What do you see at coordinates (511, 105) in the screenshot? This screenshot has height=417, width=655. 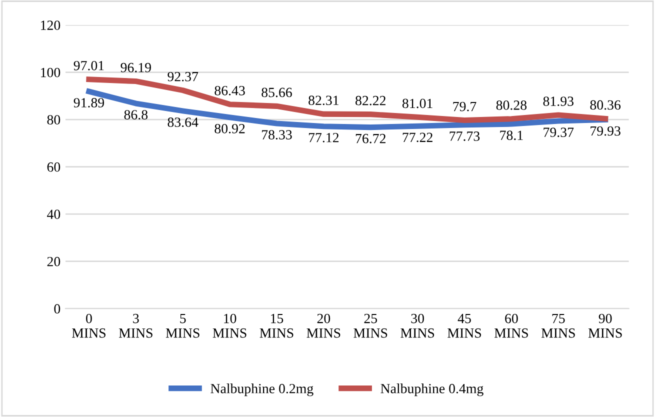 I see `data-label: 80.28` at bounding box center [511, 105].